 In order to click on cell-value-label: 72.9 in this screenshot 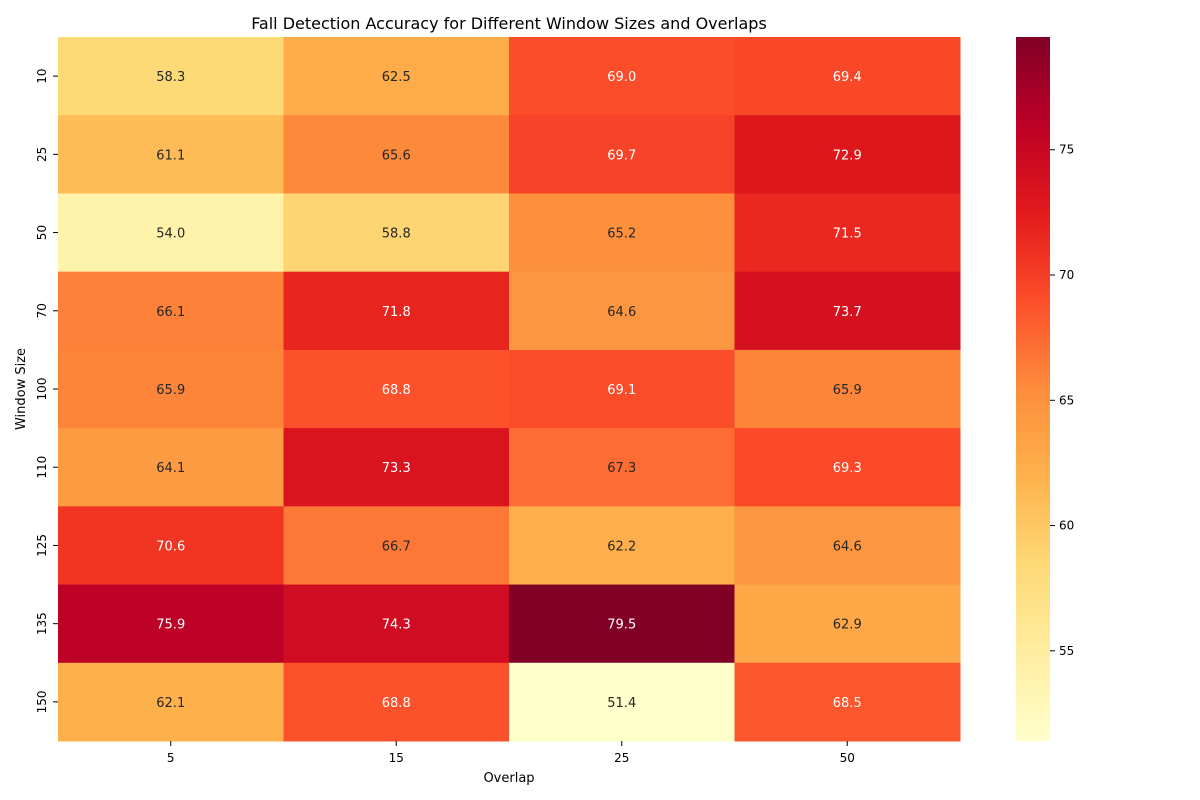, I will do `click(847, 155)`.